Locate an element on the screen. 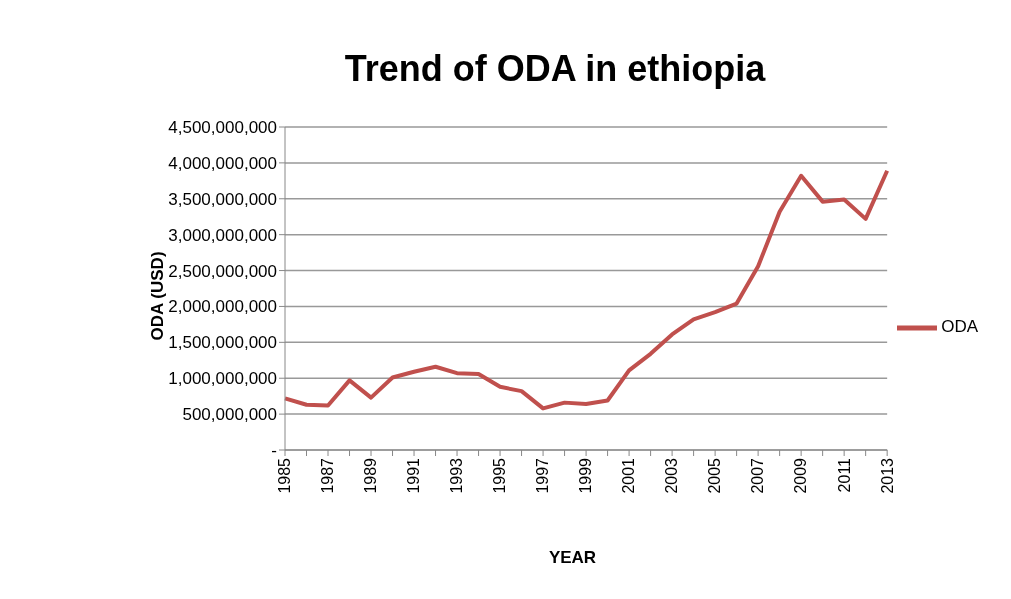  y-tick-label: 500,000,000 is located at coordinates (229, 415).